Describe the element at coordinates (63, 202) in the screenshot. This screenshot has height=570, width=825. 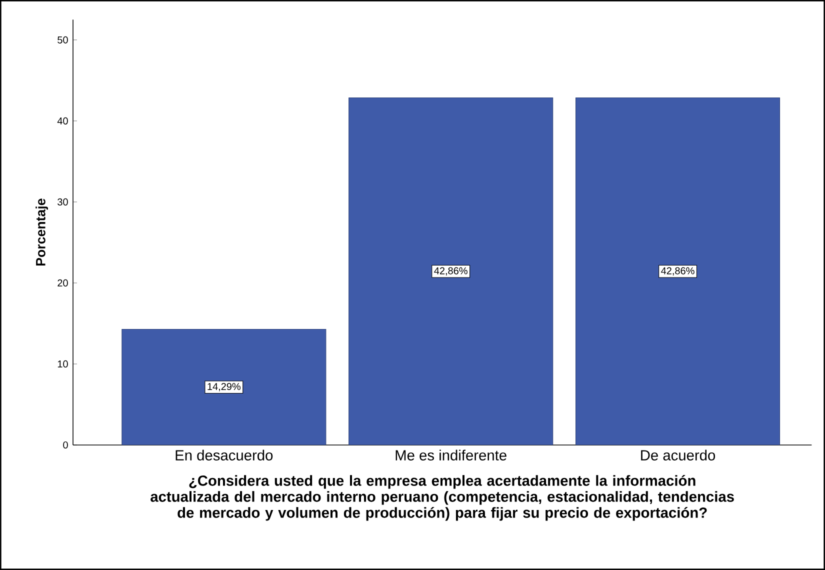
I see `y-tick-label: 30` at that location.